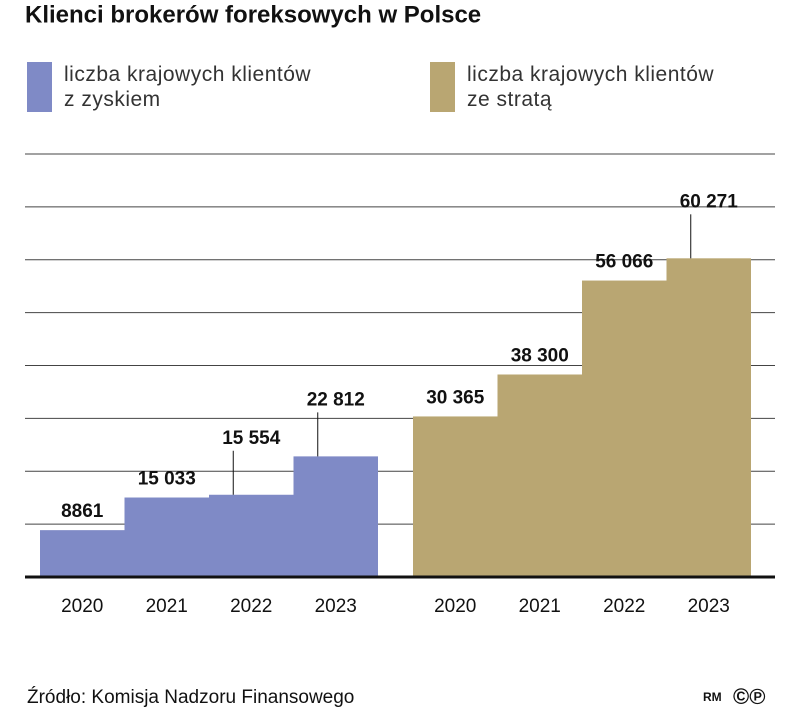 The width and height of the screenshot is (788, 723). I want to click on value-label: 22 812, so click(336, 399).